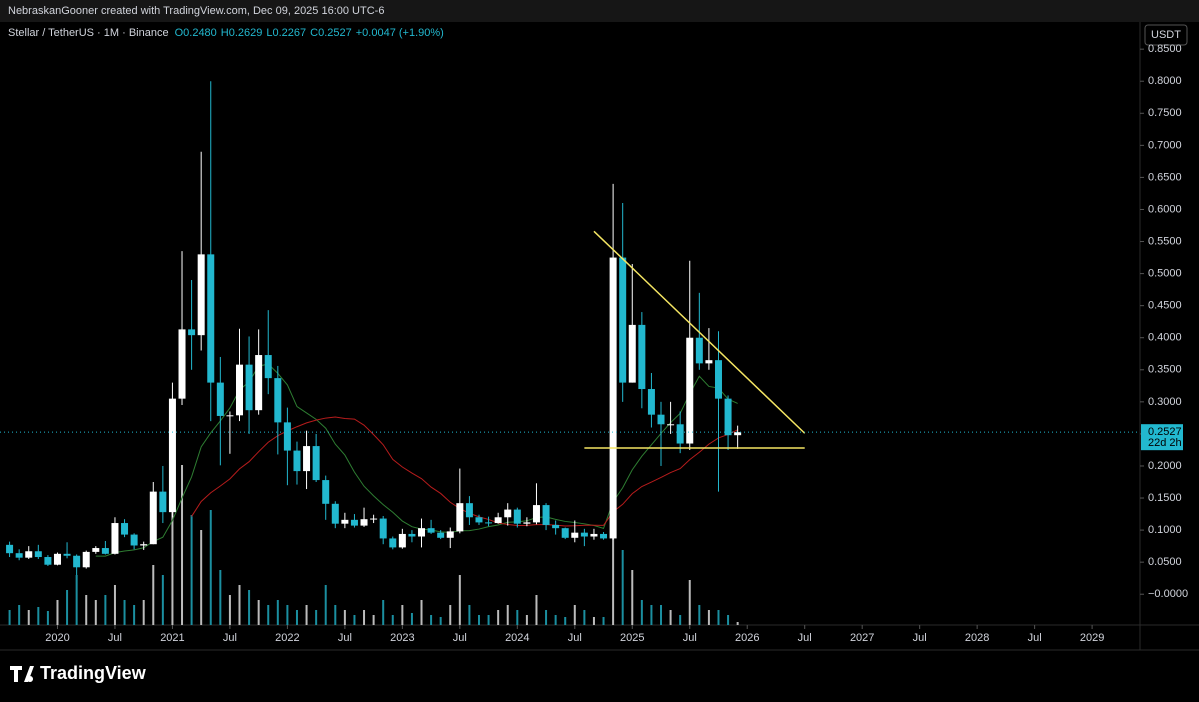 This screenshot has width=1199, height=702. I want to click on price-label: 0.2527, so click(1165, 432).